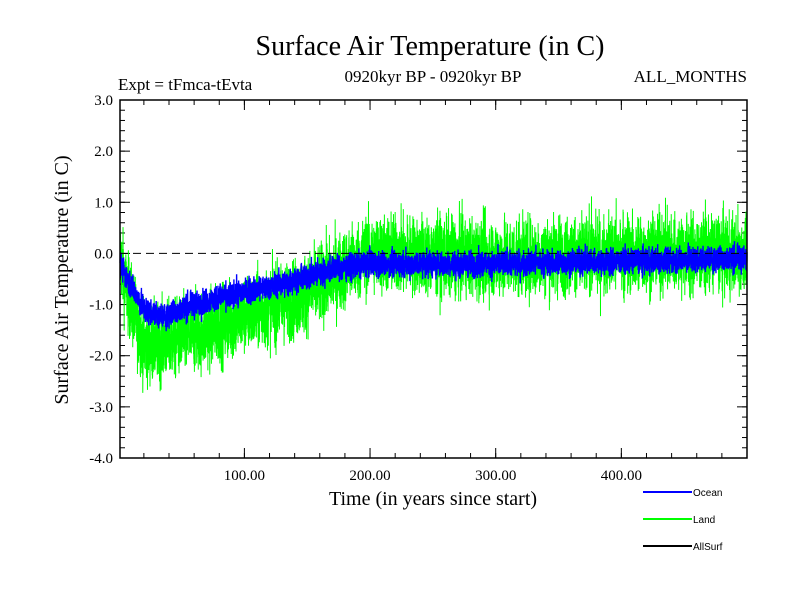 The height and width of the screenshot is (600, 800). Describe the element at coordinates (690, 76) in the screenshot. I see `months-label: ALL_MONTHS` at that location.